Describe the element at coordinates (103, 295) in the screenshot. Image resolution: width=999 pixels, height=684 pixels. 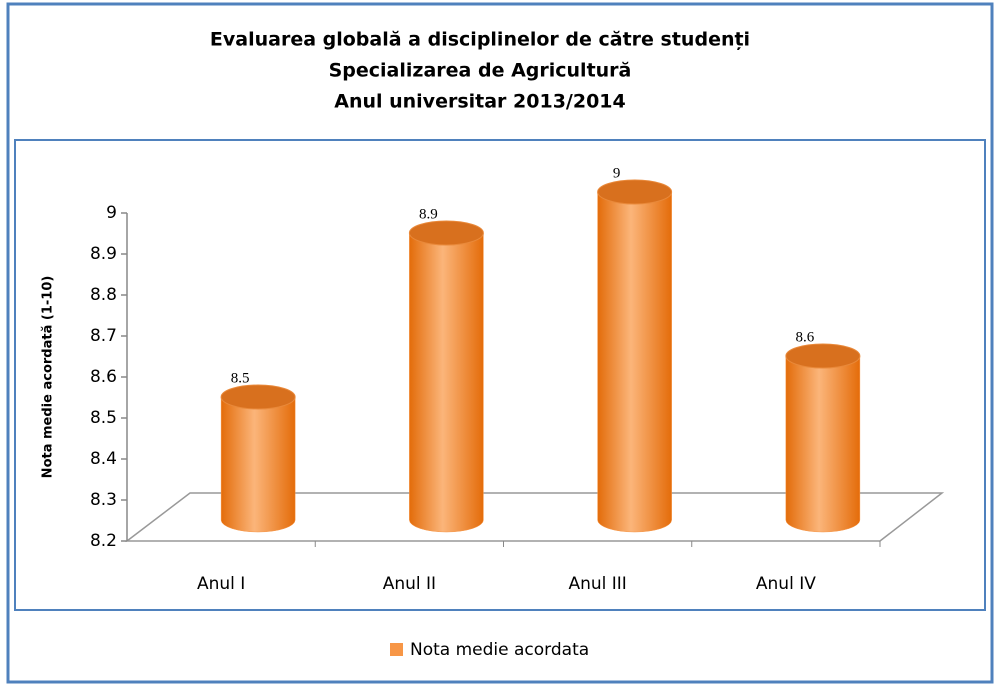
I see `y-tick-label: 8.8` at that location.